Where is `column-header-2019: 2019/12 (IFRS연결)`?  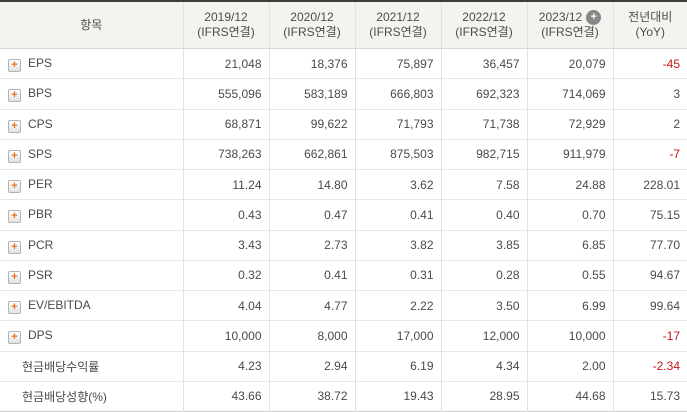 column-header-2019: 2019/12 (IFRS연결) is located at coordinates (225, 25).